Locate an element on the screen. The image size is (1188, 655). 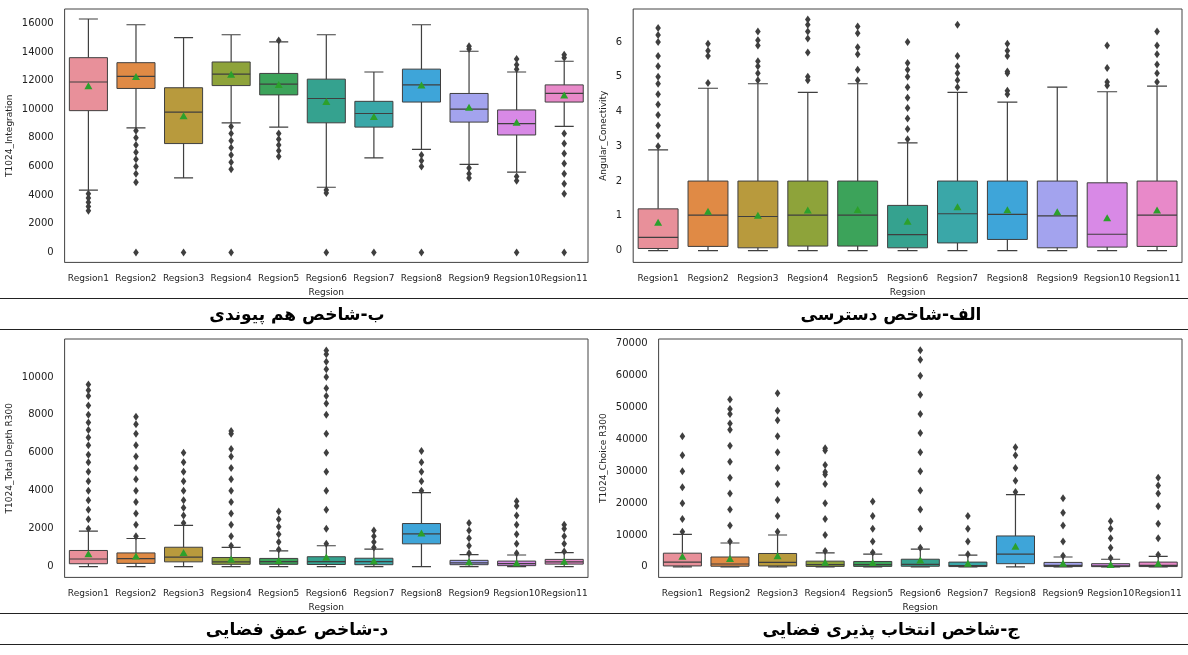
text: د-شاخص عمق فضایی is located at coordinates (297, 629).